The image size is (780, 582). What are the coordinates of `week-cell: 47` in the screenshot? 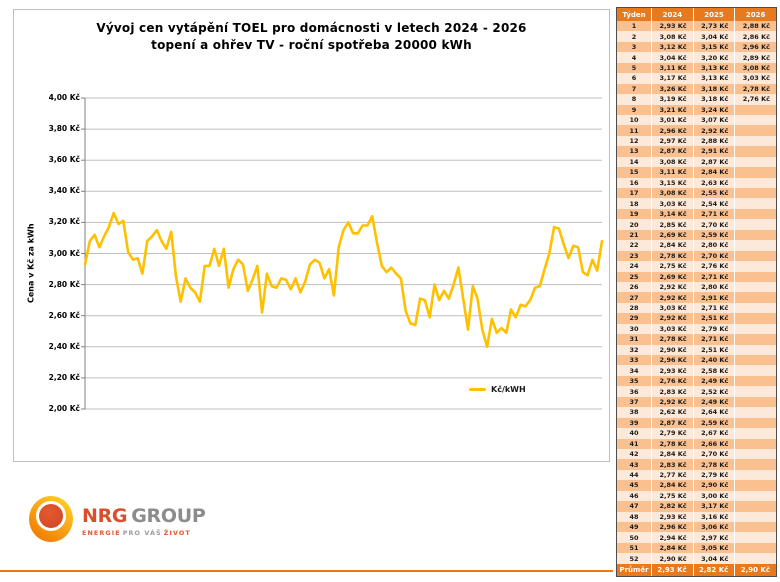 It's located at (634, 506).